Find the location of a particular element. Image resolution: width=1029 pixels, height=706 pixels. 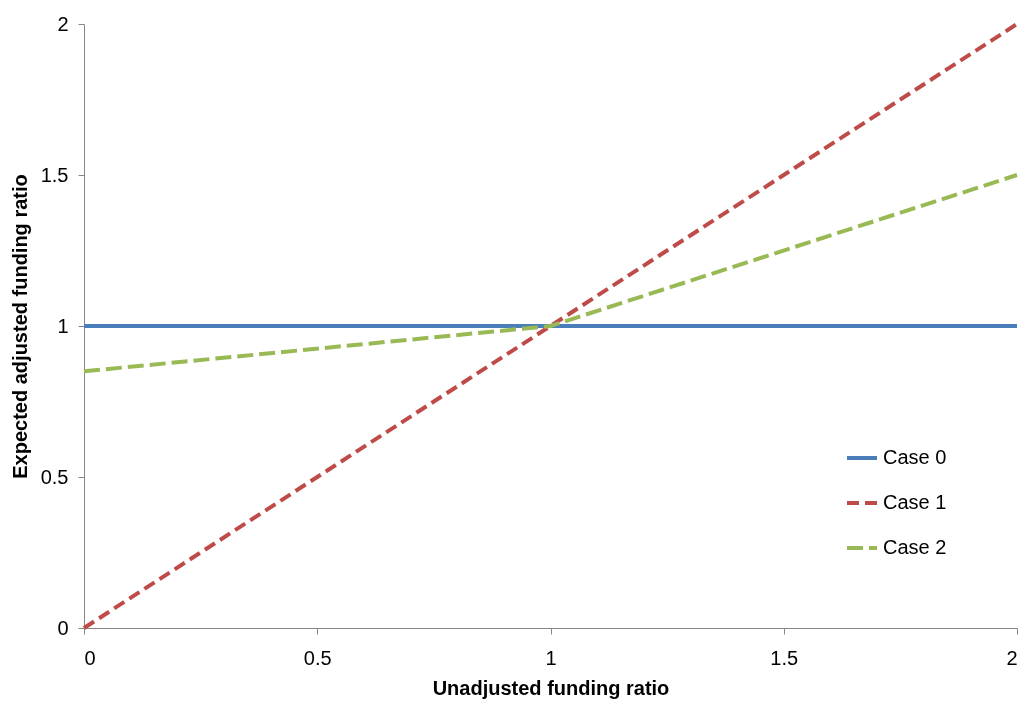

y-tick-label: 1 is located at coordinates (63, 325).